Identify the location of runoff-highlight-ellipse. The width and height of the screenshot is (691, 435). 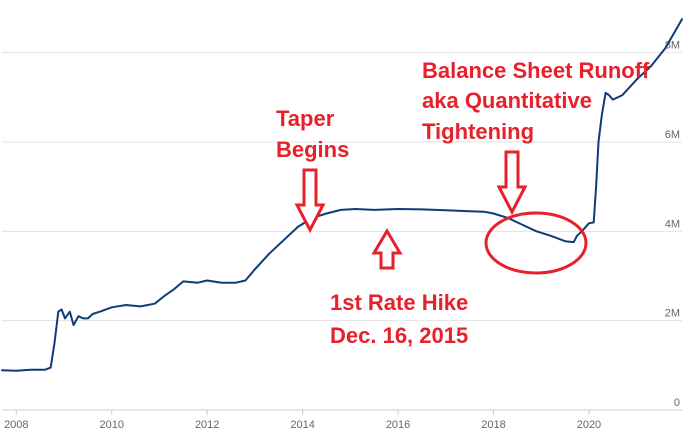
(536, 243).